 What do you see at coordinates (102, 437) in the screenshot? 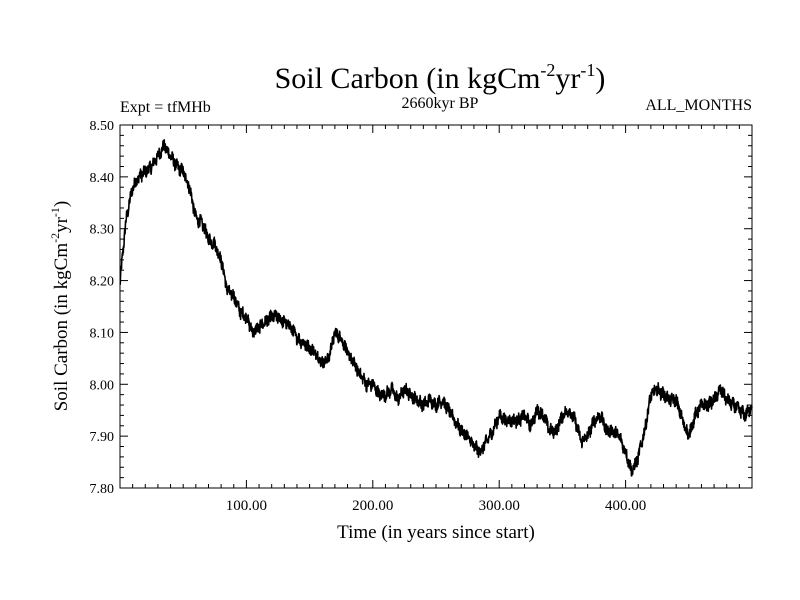
I see `y-tick-label: 7.90` at bounding box center [102, 437].